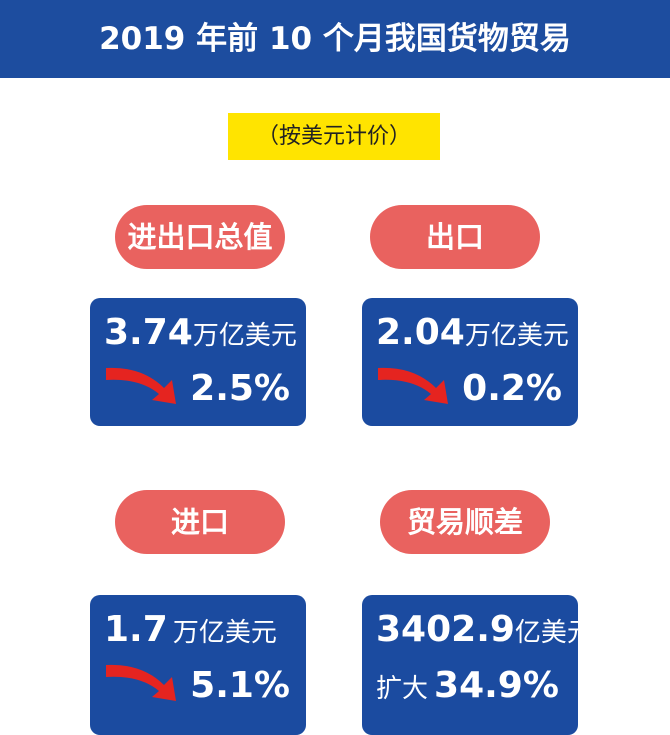 The width and height of the screenshot is (670, 735). Describe the element at coordinates (445, 629) in the screenshot. I see `value: 3402.9` at that location.